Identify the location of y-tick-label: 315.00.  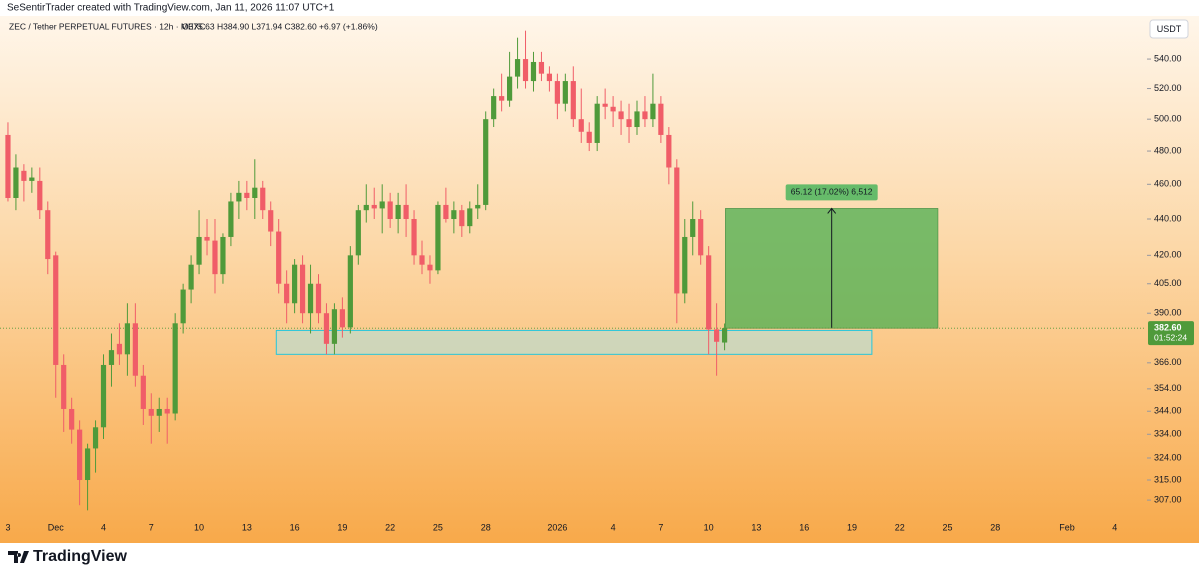
(1168, 479).